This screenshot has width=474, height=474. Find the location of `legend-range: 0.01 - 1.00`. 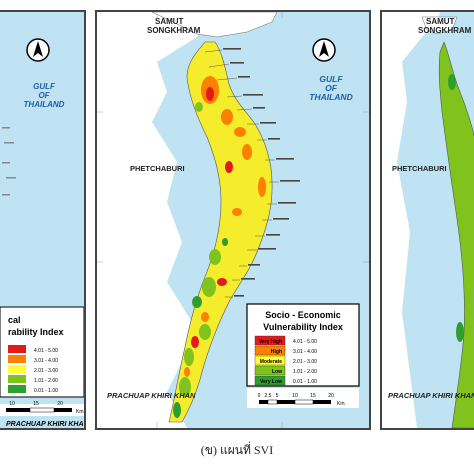

legend-range: 0.01 - 1.00 is located at coordinates (46, 391).